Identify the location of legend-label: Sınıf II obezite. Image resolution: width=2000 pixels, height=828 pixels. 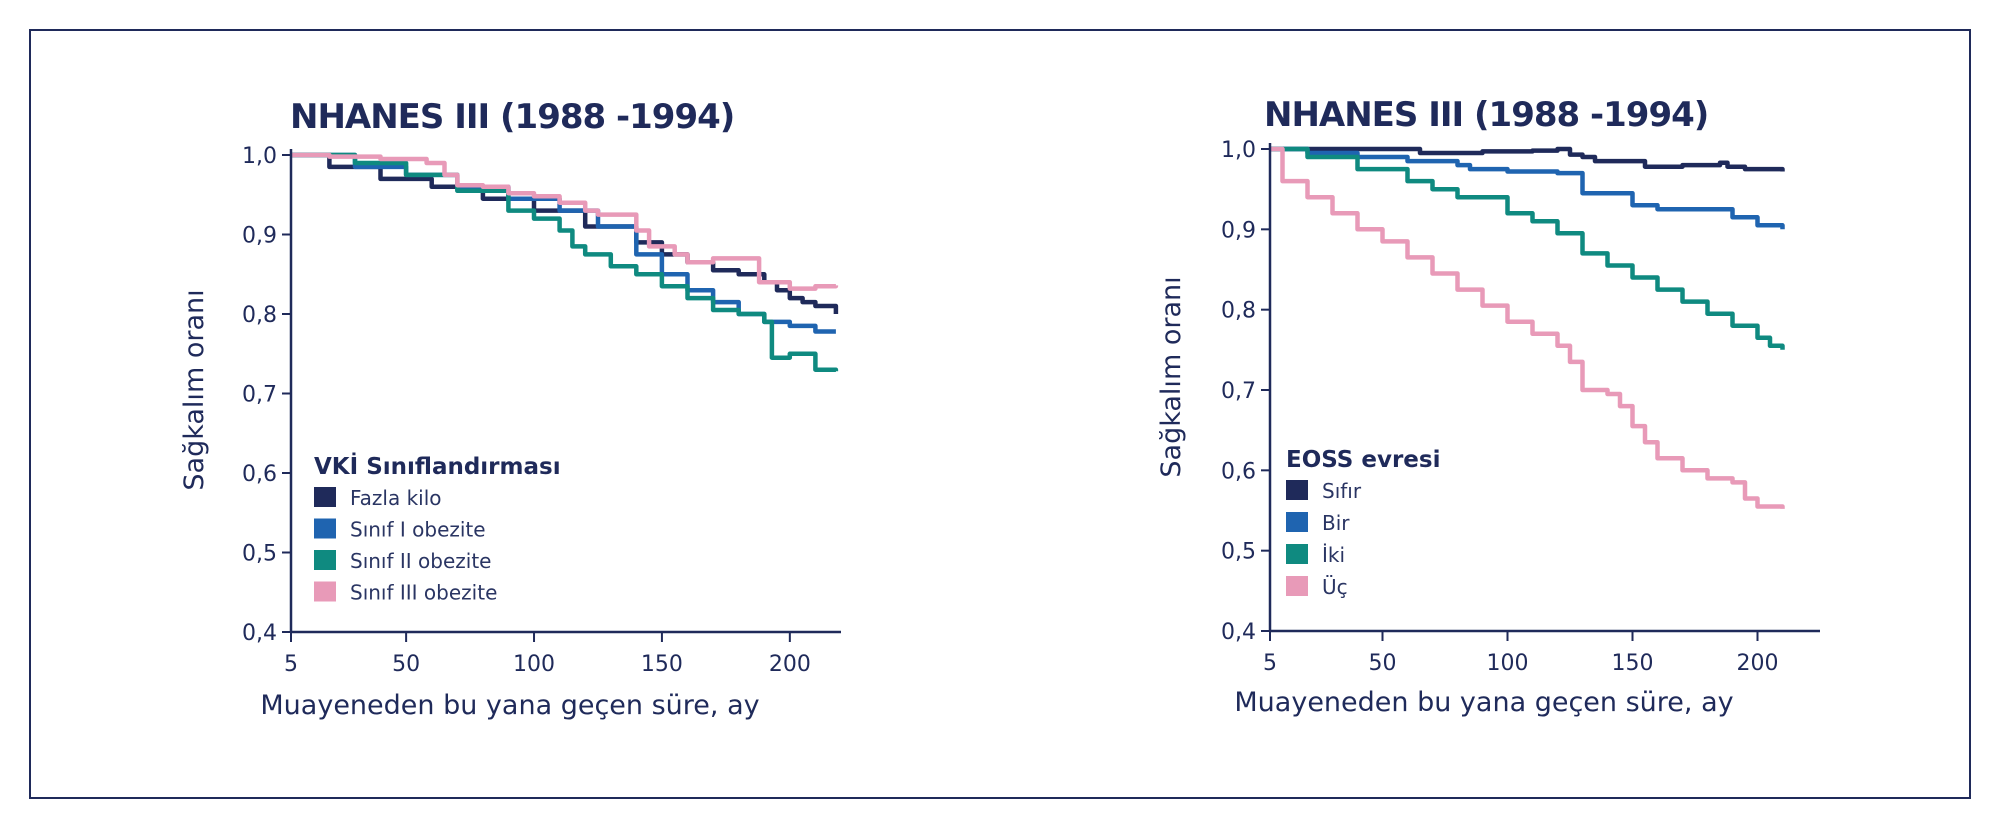
(420, 561).